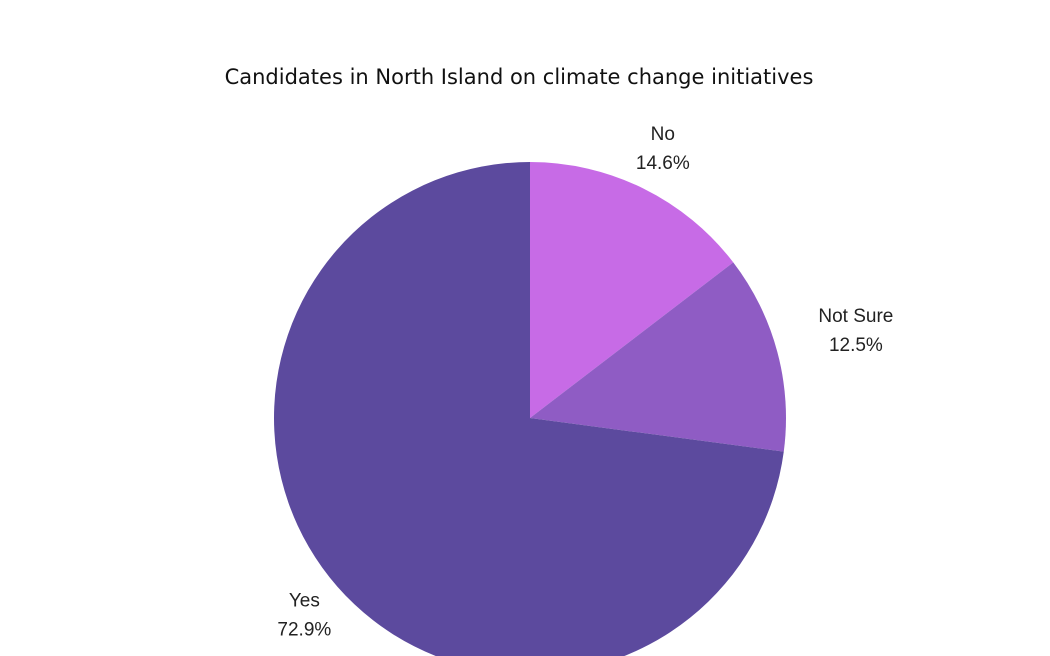 This screenshot has height=656, width=1050. I want to click on slice-label: No, so click(663, 134).